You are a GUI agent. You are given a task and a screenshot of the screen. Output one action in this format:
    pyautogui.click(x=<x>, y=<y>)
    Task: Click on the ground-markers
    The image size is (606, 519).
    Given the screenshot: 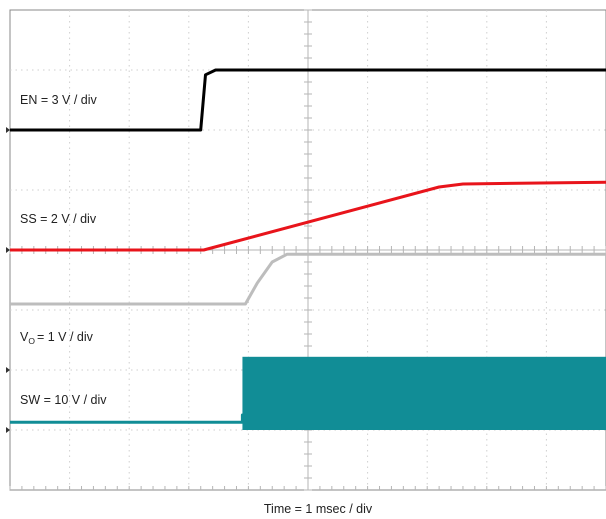 What is the action you would take?
    pyautogui.click(x=8, y=280)
    